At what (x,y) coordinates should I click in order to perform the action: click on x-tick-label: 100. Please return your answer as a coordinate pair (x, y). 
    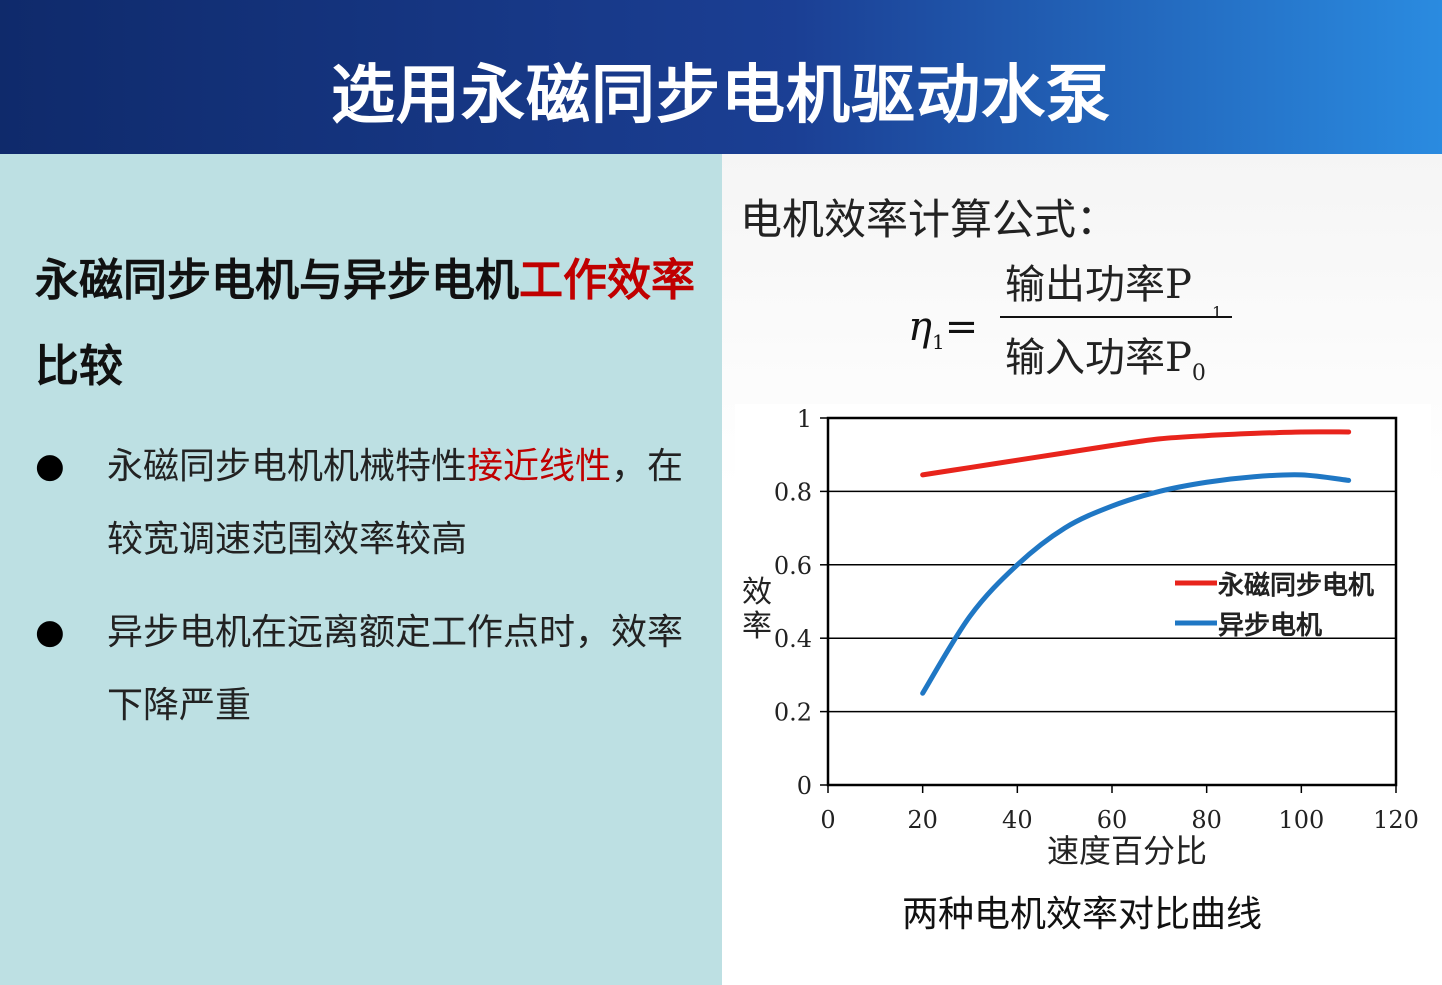
    Looking at the image, I should click on (1301, 820).